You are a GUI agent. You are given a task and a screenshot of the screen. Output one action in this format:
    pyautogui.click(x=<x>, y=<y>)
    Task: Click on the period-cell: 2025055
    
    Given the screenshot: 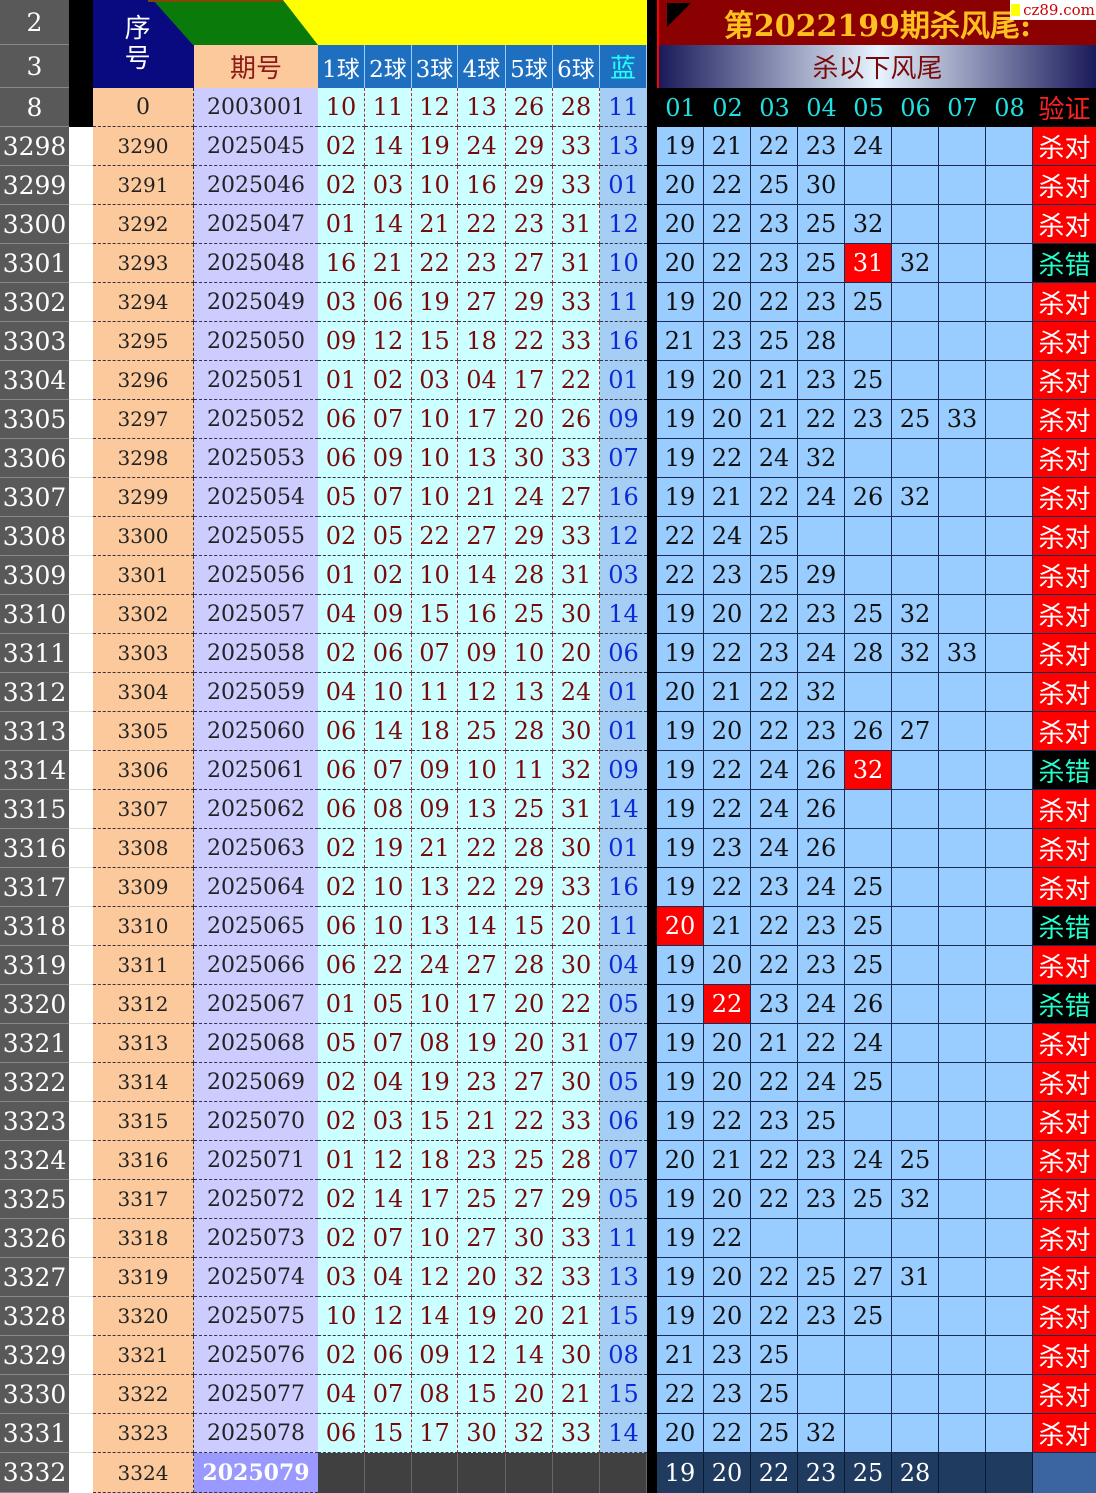 What is the action you would take?
    pyautogui.click(x=256, y=536)
    